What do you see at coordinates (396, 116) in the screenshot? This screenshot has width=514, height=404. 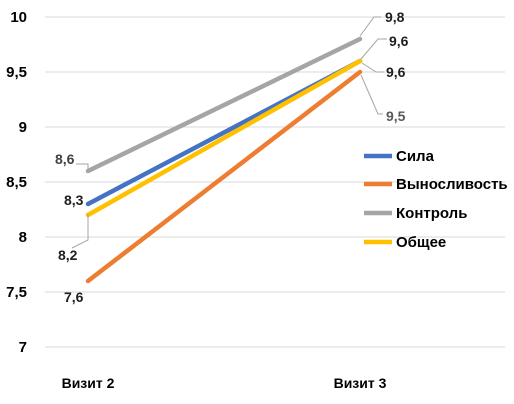 I see `data-label: 9,5` at bounding box center [396, 116].